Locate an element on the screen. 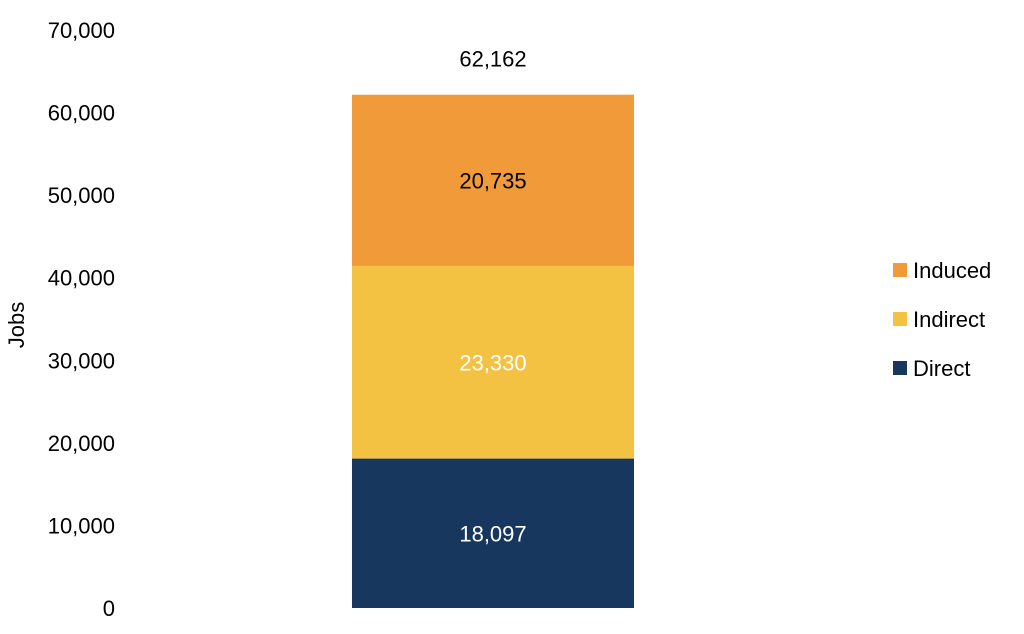 The height and width of the screenshot is (634, 1024). total-label: 62,162 is located at coordinates (492, 59).